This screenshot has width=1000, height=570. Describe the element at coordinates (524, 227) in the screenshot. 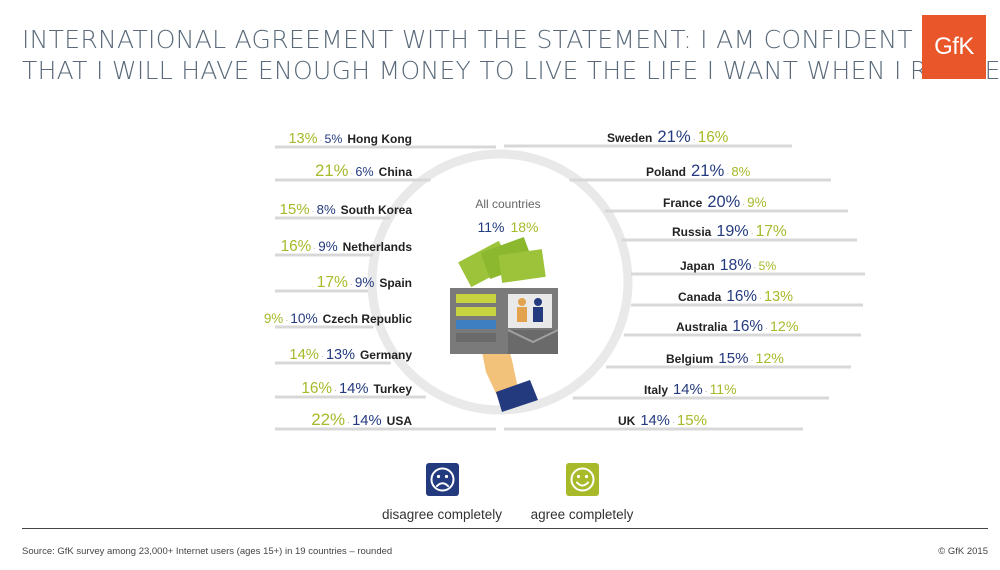

I see `overall-agree: 18%` at that location.